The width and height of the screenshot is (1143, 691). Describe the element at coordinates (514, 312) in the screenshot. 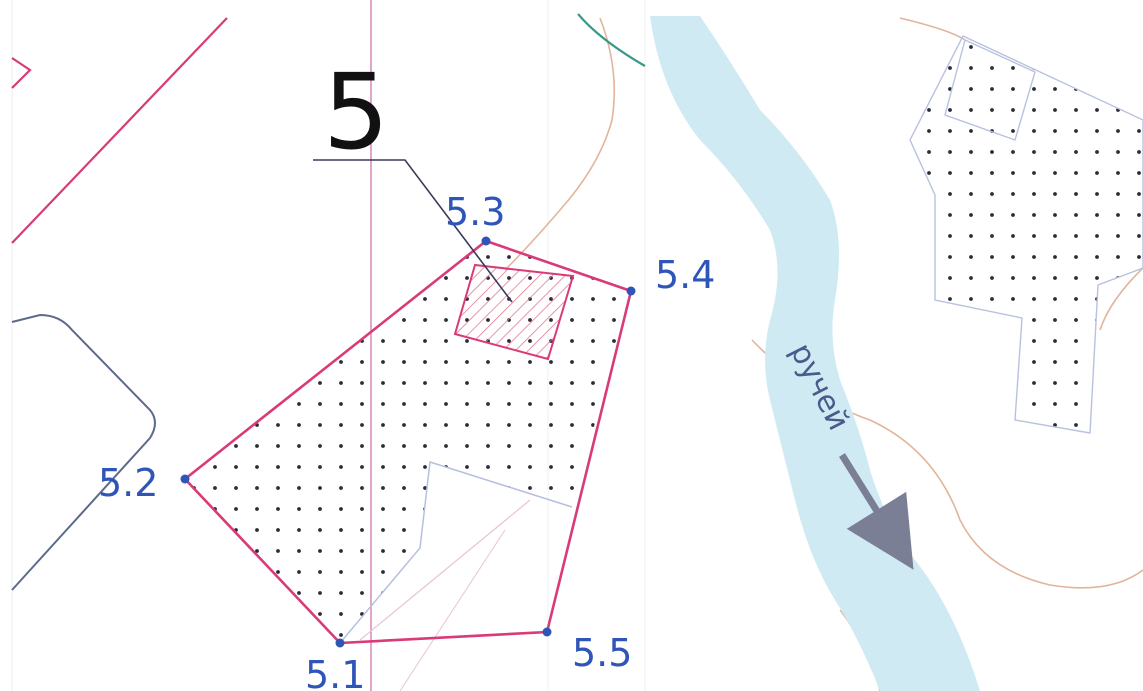

I see `building-hatched` at that location.